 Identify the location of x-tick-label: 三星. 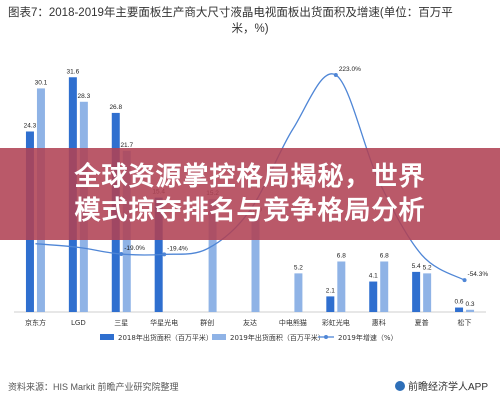
(121, 323).